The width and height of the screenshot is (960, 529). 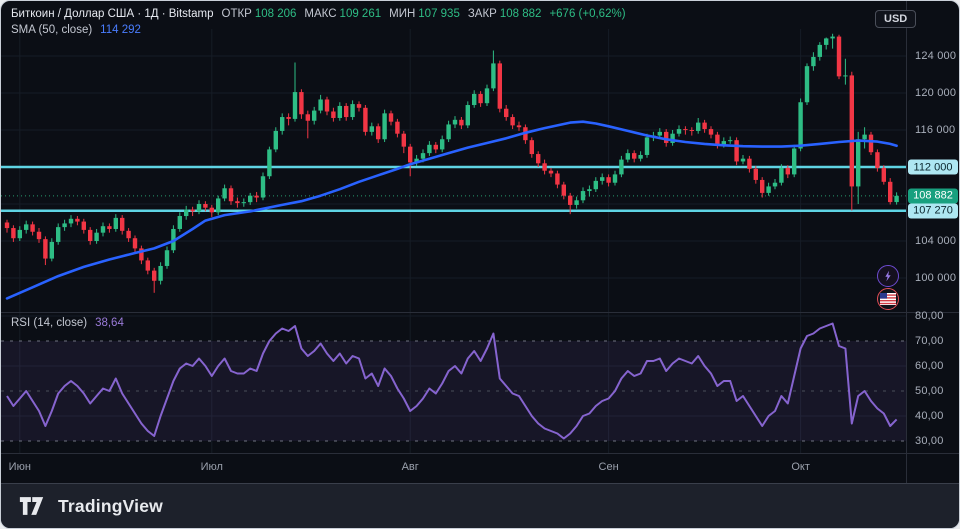 I want to click on sma-value: 114 292, so click(x=120, y=30).